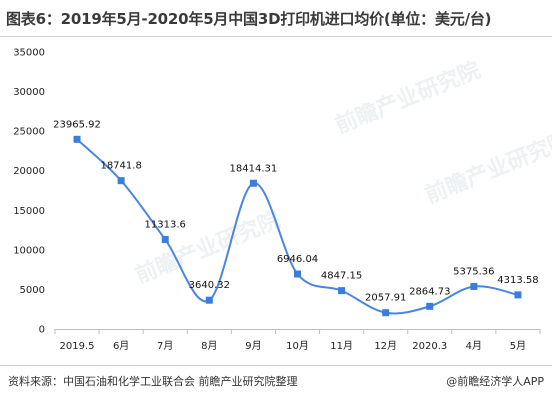 The height and width of the screenshot is (401, 552). Describe the element at coordinates (341, 346) in the screenshot. I see `x-tick-label: 11月` at that location.